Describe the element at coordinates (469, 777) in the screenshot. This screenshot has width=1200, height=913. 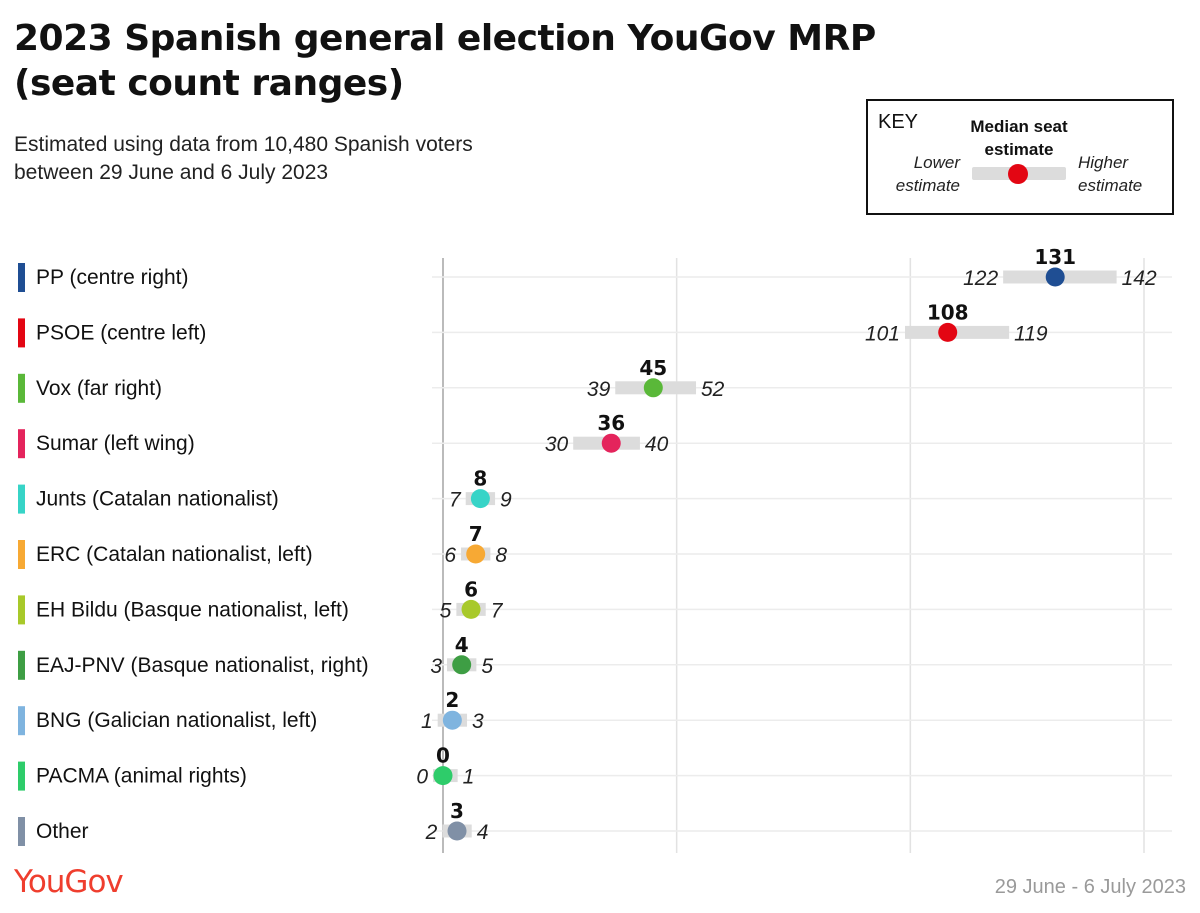
I see `high-value-label: 1` at that location.